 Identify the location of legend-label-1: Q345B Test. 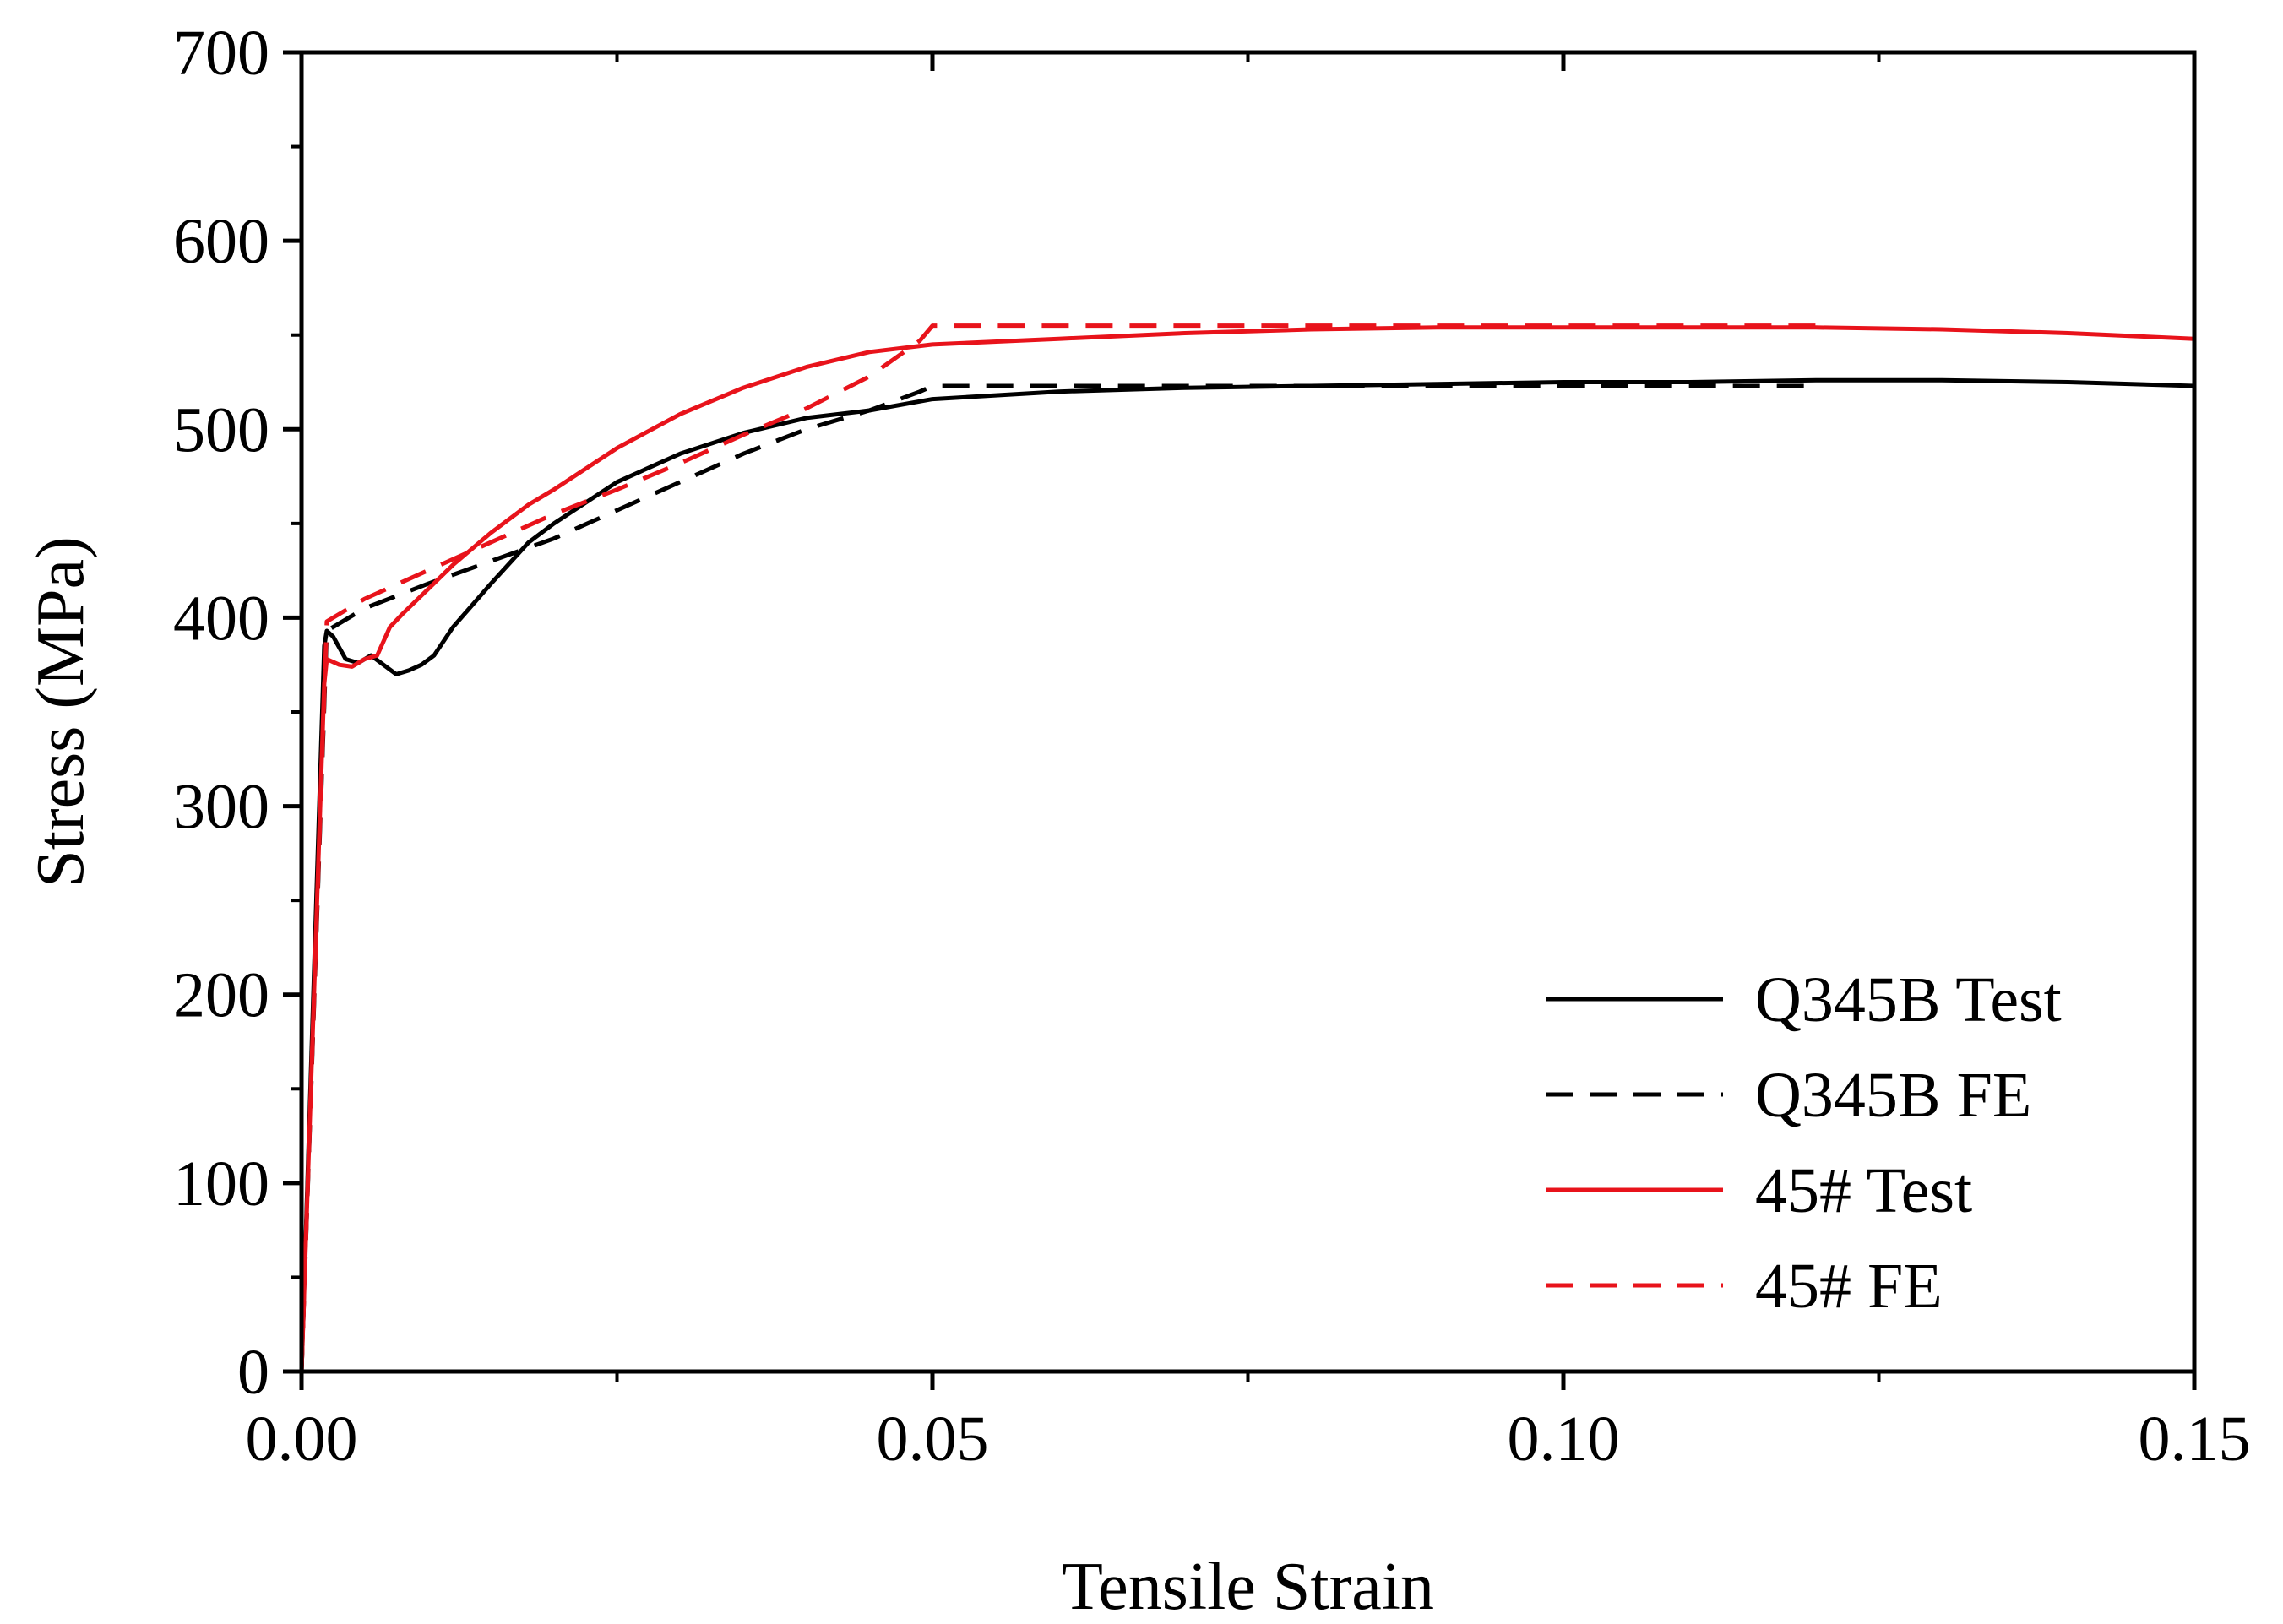
(1908, 999).